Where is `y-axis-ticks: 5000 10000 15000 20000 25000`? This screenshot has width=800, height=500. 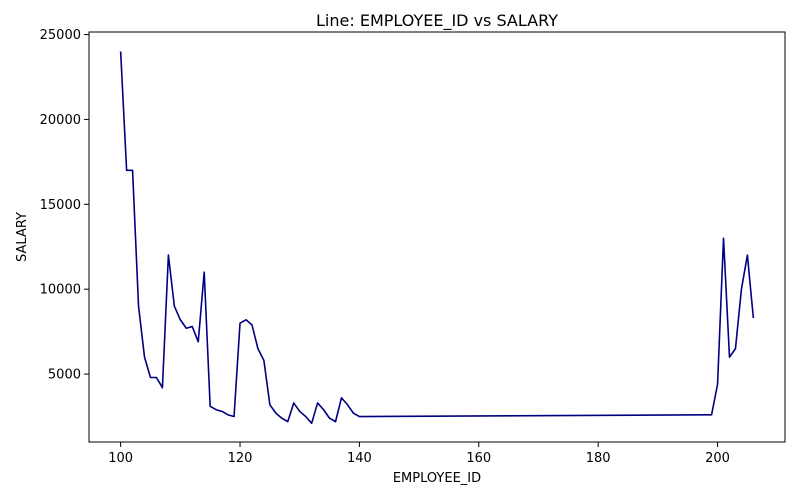 y-axis-ticks: 5000 10000 15000 20000 25000 is located at coordinates (64, 205).